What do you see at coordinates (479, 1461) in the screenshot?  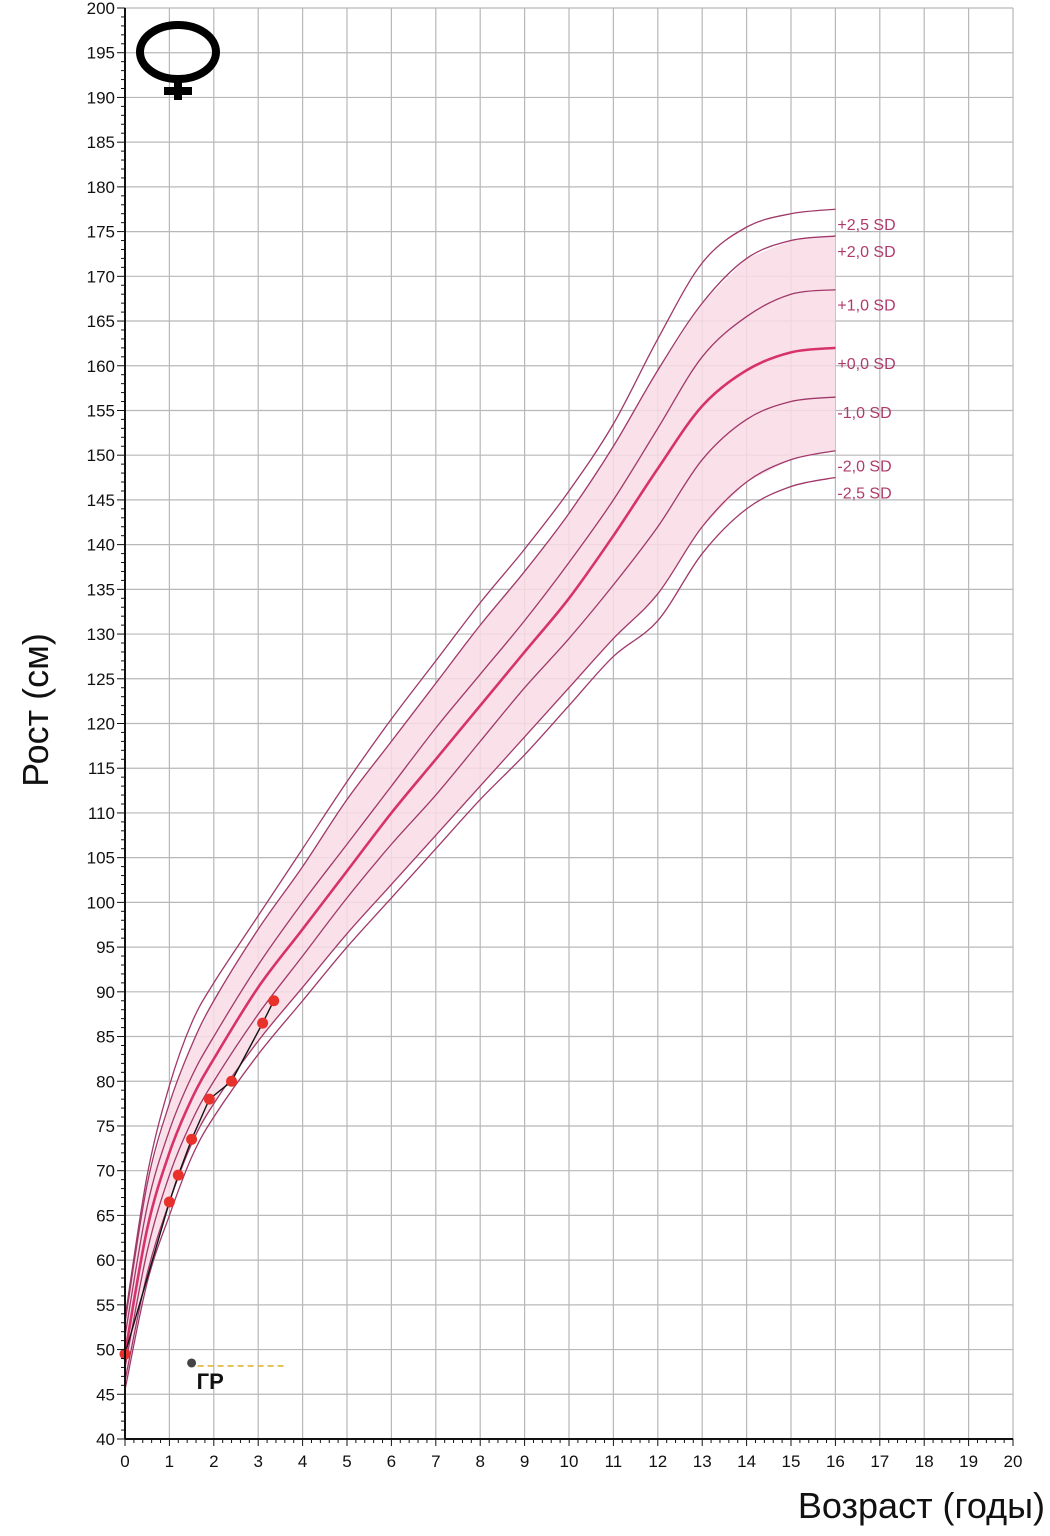 I see `x-tick-label: 8` at bounding box center [479, 1461].